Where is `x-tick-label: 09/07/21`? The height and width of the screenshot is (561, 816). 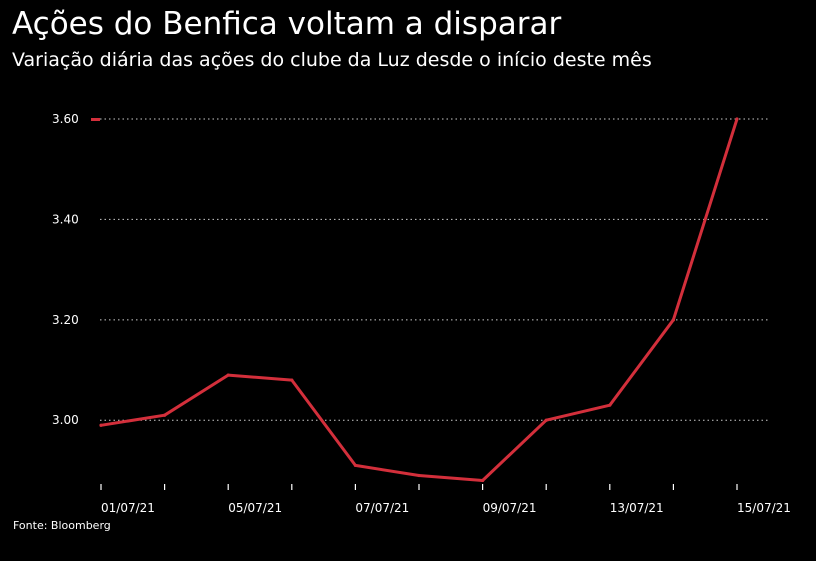
x-tick-label: 09/07/21 is located at coordinates (510, 508).